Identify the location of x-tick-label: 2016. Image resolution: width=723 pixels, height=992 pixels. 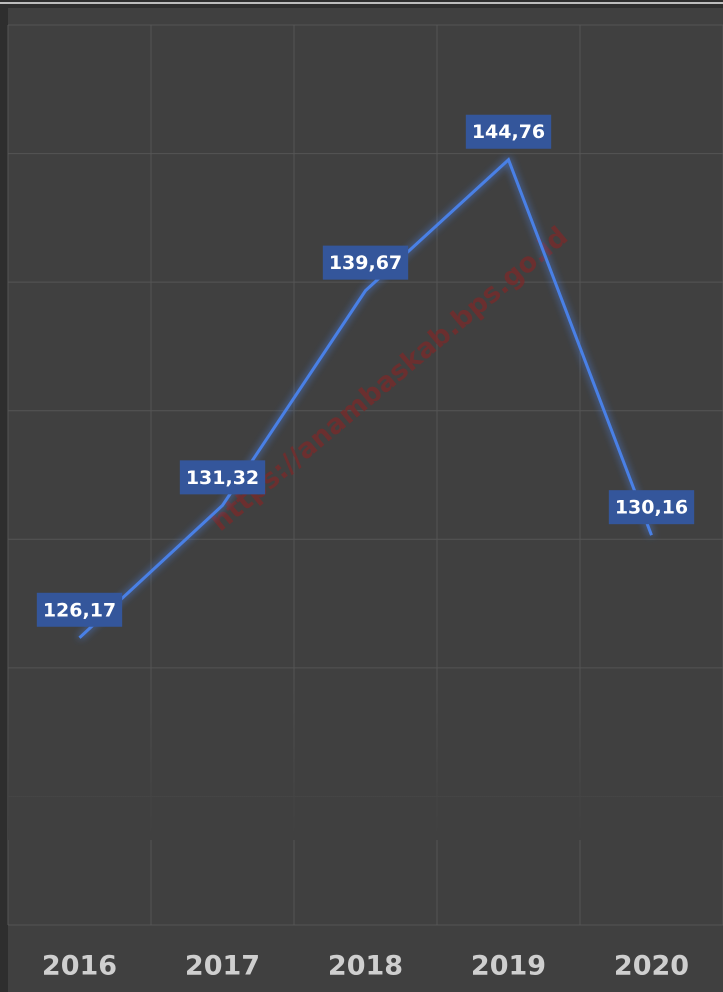
(79, 966).